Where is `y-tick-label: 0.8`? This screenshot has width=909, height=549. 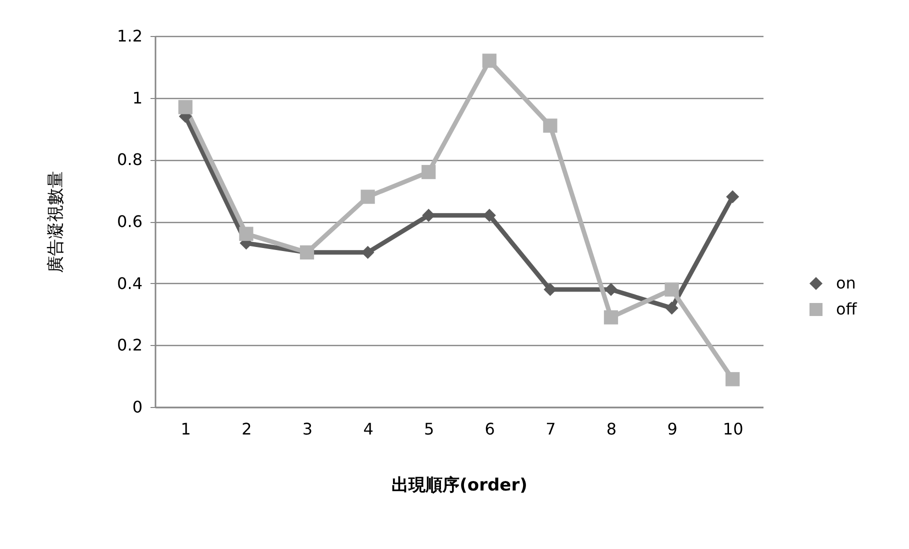 y-tick-label: 0.8 is located at coordinates (129, 160).